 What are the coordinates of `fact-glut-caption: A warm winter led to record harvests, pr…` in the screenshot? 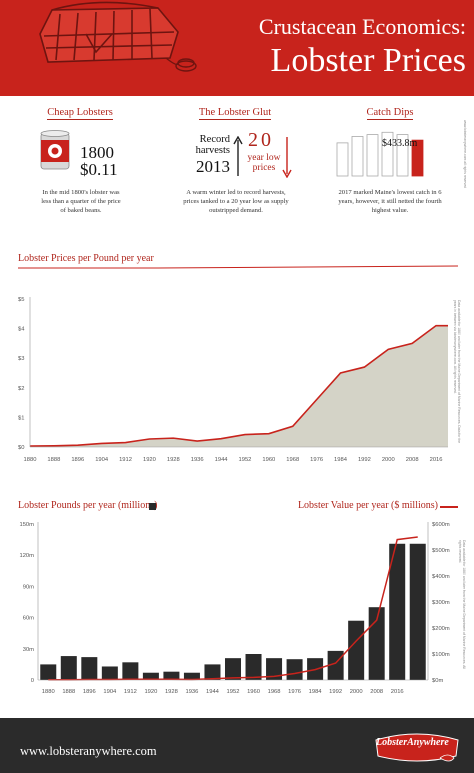 It's located at (236, 201).